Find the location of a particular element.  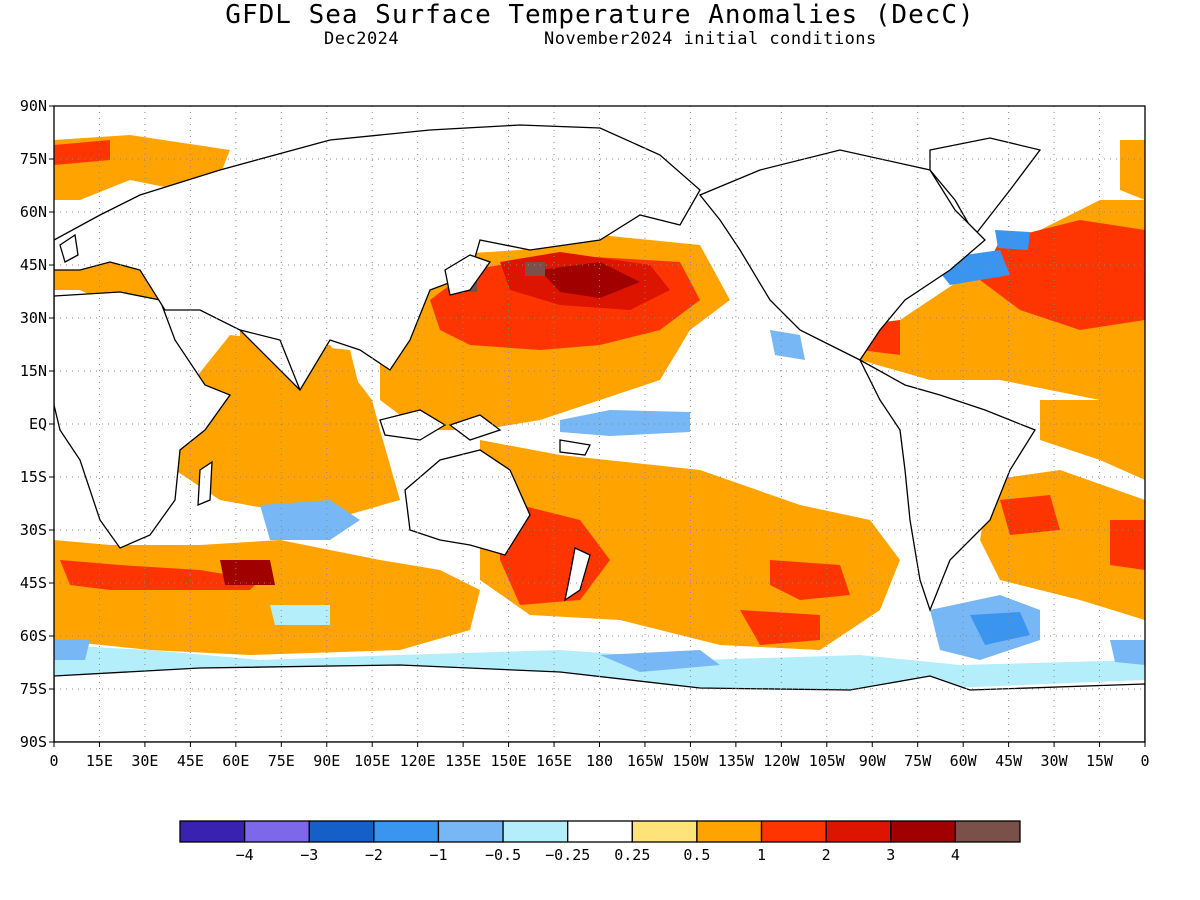

lon-tick-label: 90W is located at coordinates (873, 761).